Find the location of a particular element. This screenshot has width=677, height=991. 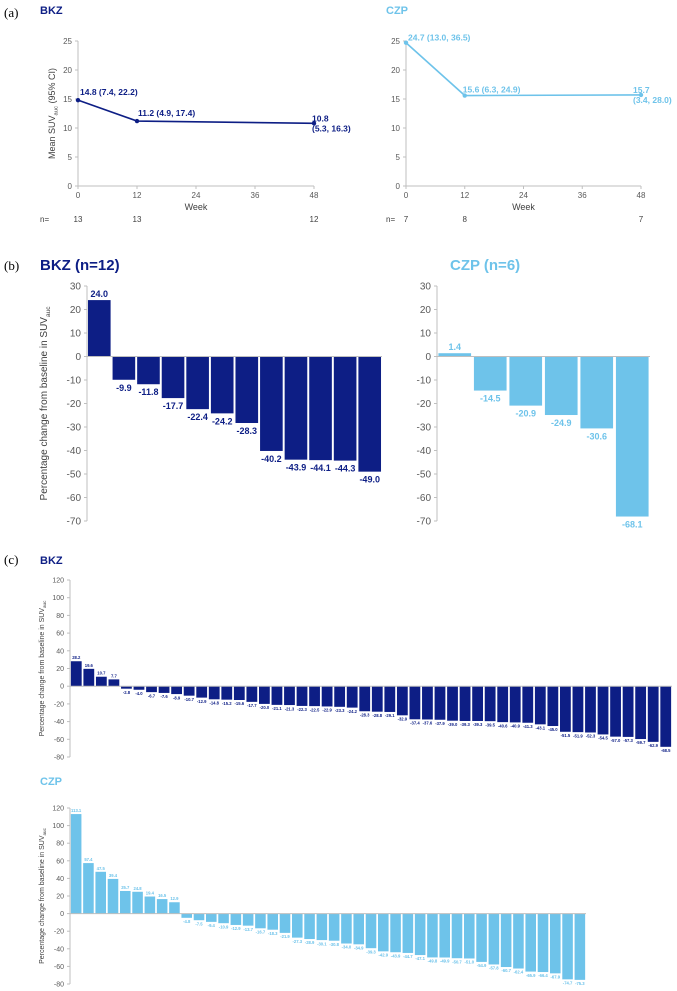

bar-value-label-c-czp: -42.9 is located at coordinates (384, 955).